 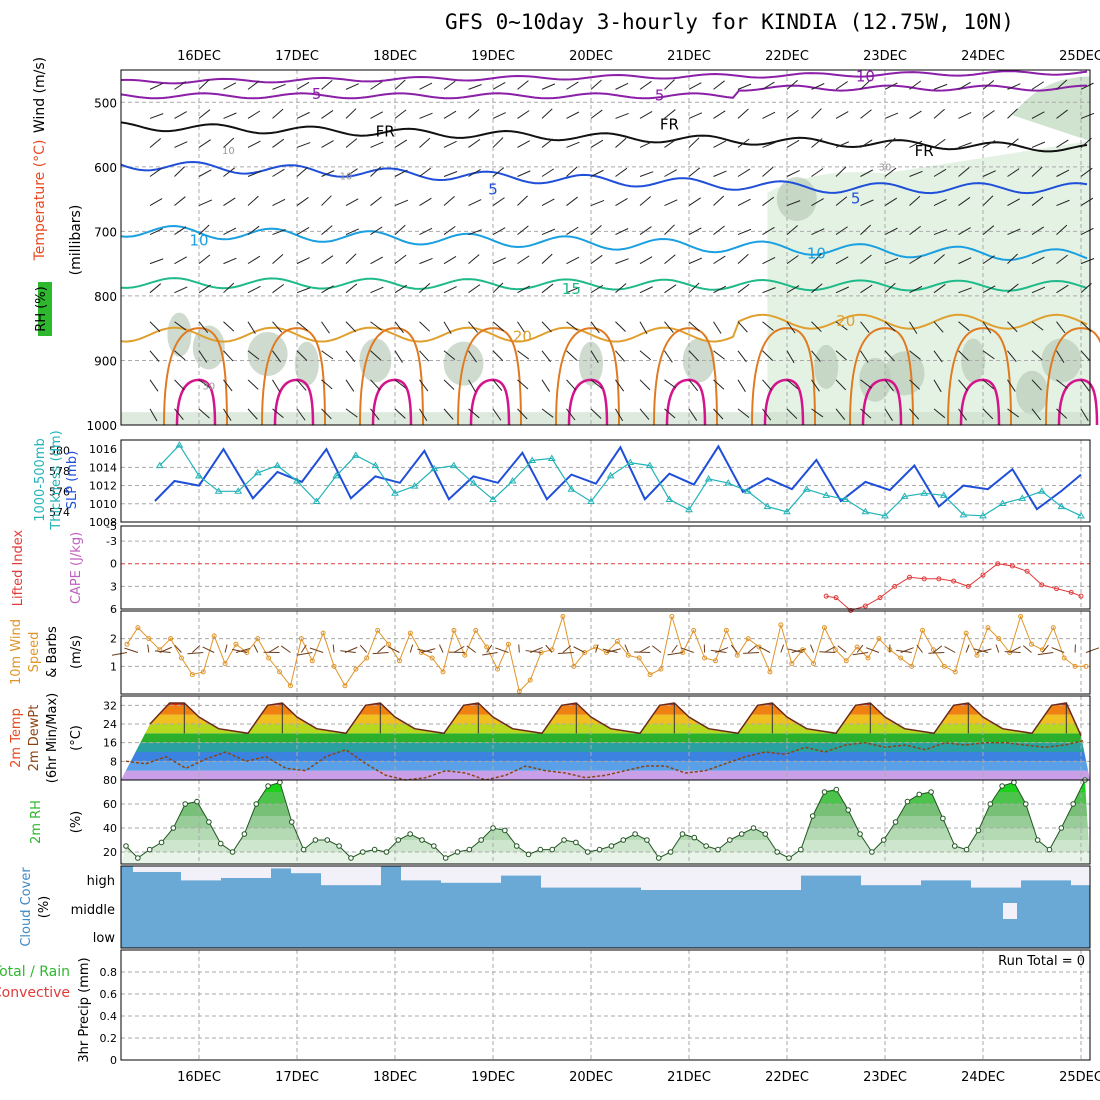 What do you see at coordinates (605, 481) in the screenshot?
I see `slp-frame` at bounding box center [605, 481].